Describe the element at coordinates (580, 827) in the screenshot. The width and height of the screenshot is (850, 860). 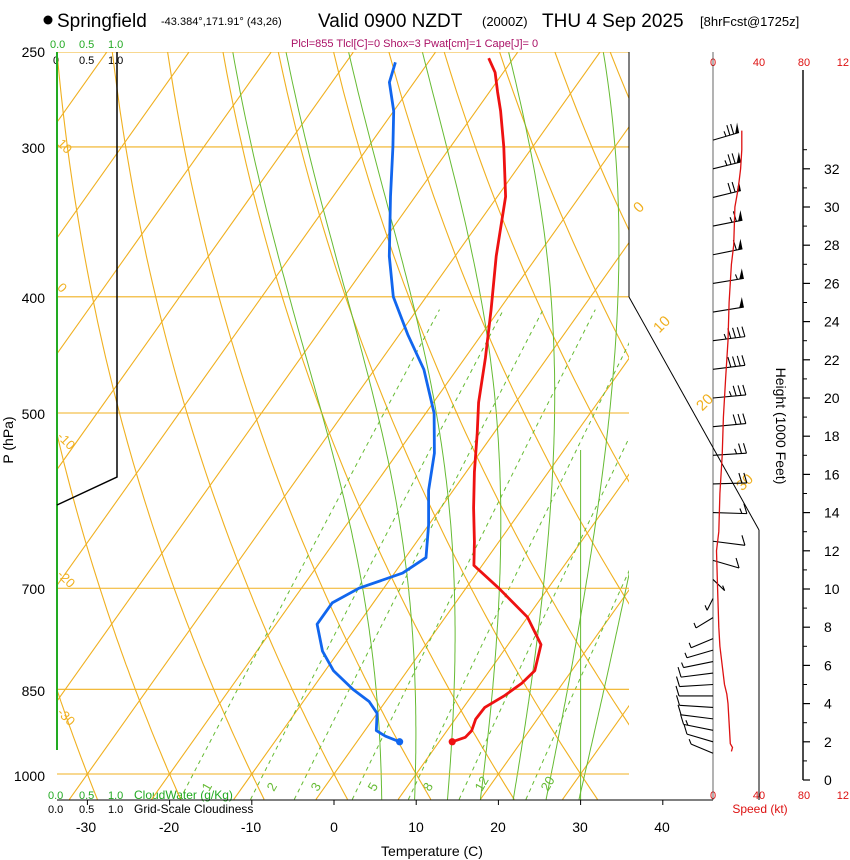
I see `t-tick-30: 30` at that location.